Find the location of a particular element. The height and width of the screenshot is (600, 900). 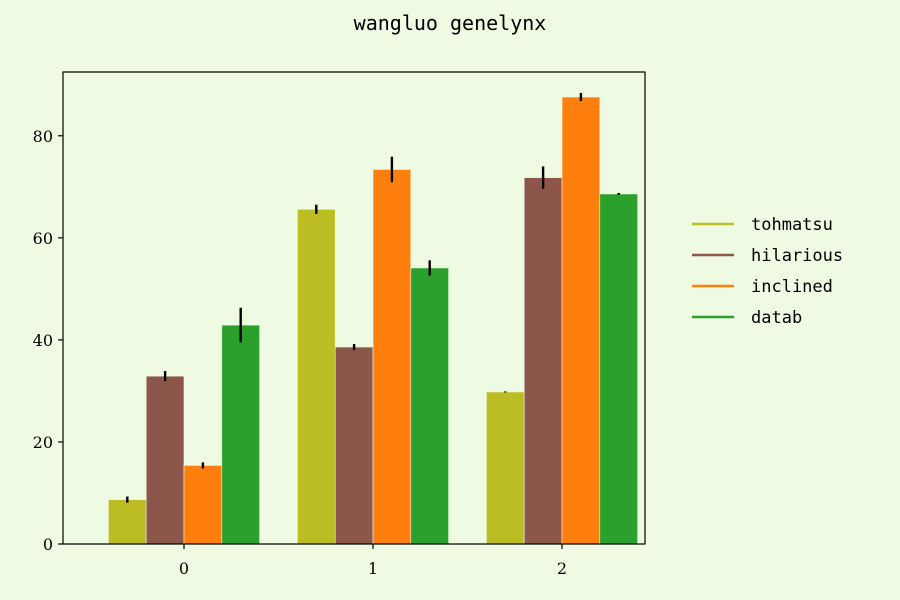

y-tick-label-0: 0 is located at coordinates (48, 544).